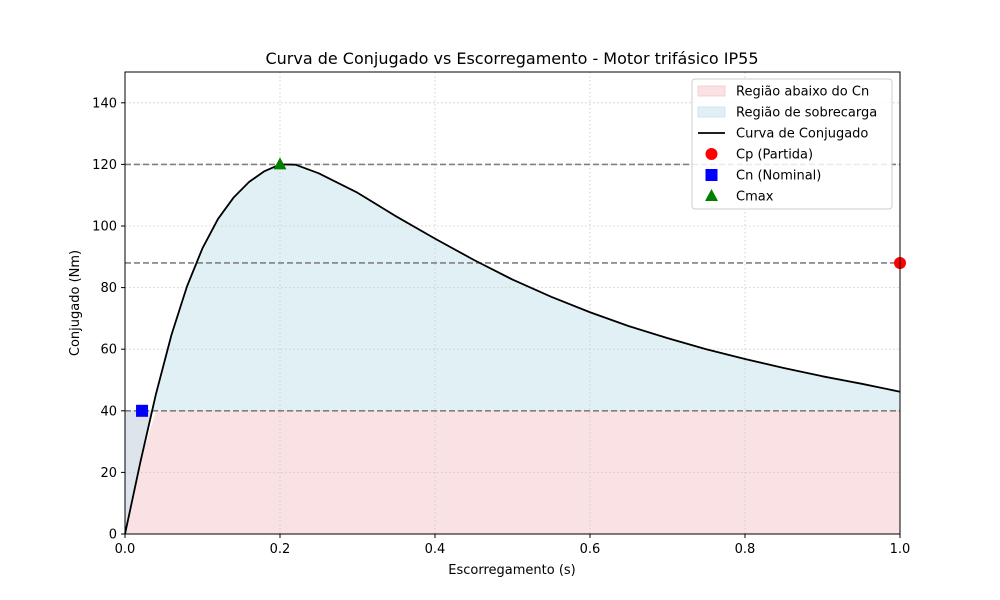 Image resolution: width=1000 pixels, height=600 pixels. Describe the element at coordinates (435, 549) in the screenshot. I see `x-tick-label: 0.4` at that location.